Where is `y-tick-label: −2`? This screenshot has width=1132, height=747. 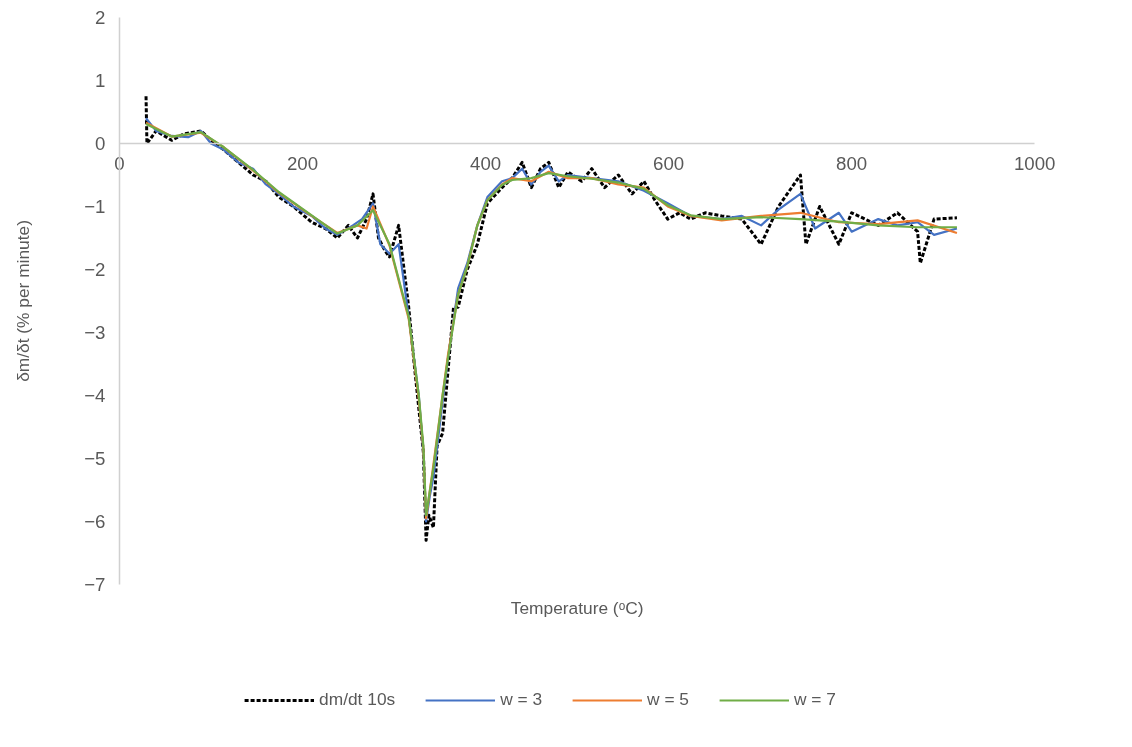
y-tick-label: −2 is located at coordinates (95, 269).